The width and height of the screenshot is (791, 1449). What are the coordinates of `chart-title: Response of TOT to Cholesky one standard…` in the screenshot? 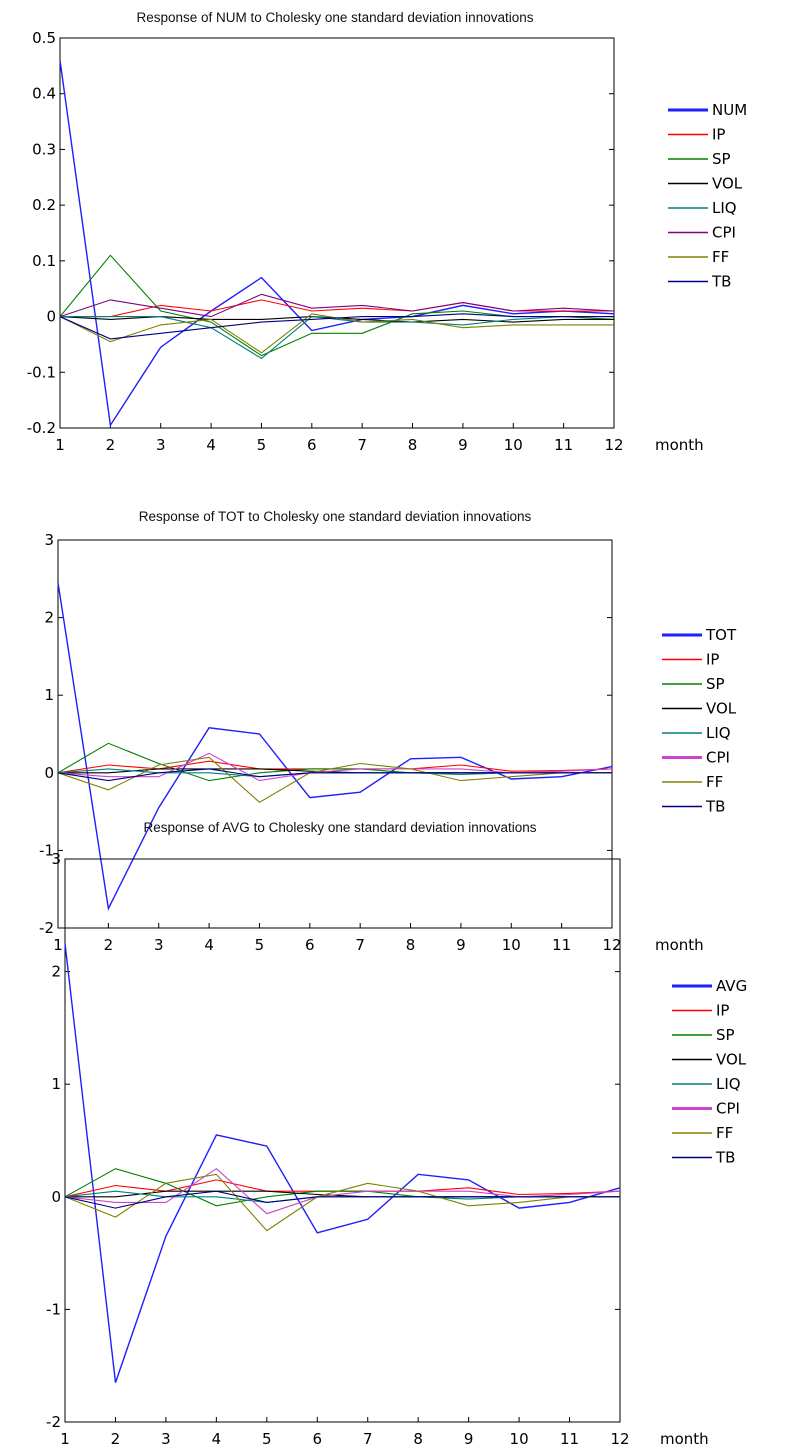 It's located at (335, 516).